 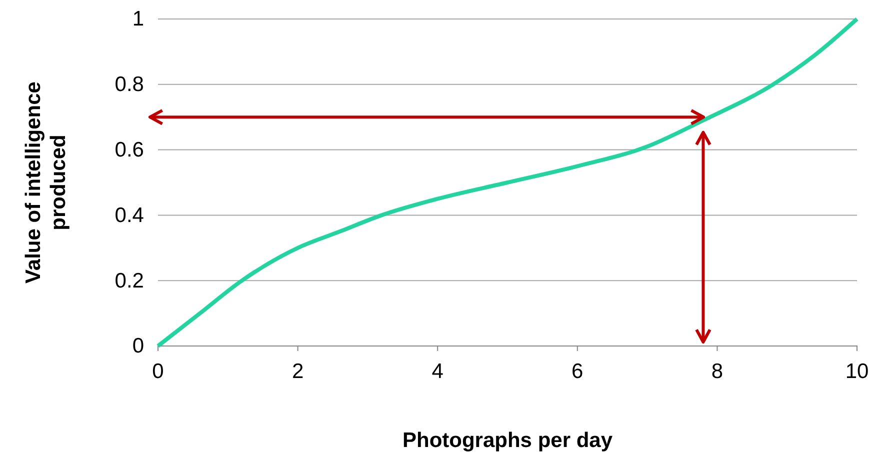 I want to click on y-tick-label: 0.6, so click(x=129, y=150).